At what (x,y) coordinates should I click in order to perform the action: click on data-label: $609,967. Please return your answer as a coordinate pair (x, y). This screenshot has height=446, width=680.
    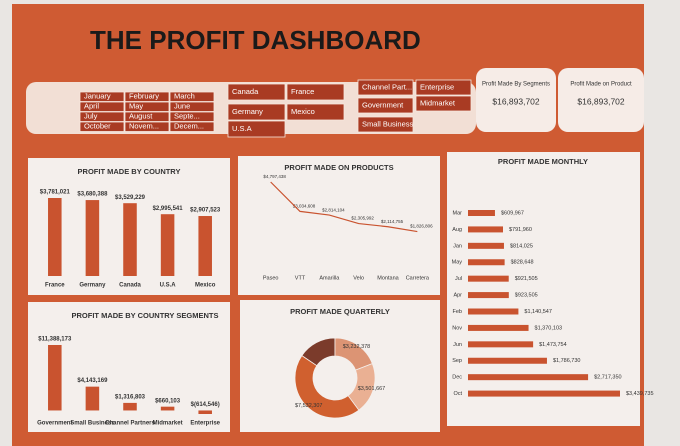
    Looking at the image, I should click on (512, 213).